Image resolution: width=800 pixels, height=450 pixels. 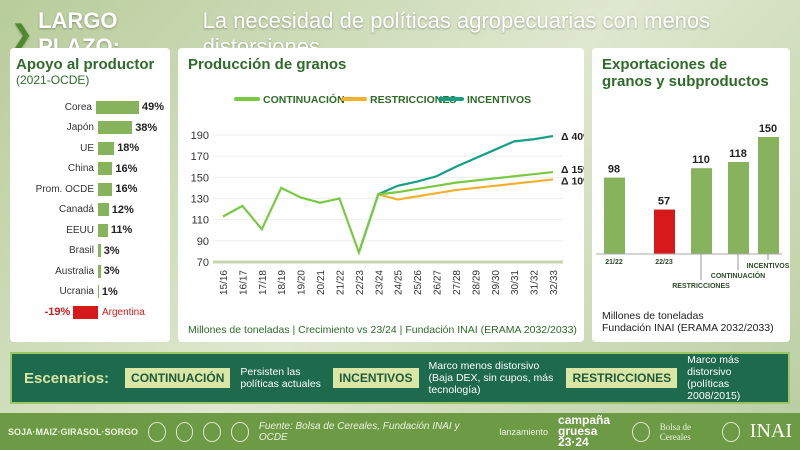 I want to click on scenario-incentivos: INCENTIVOS, so click(x=376, y=378).